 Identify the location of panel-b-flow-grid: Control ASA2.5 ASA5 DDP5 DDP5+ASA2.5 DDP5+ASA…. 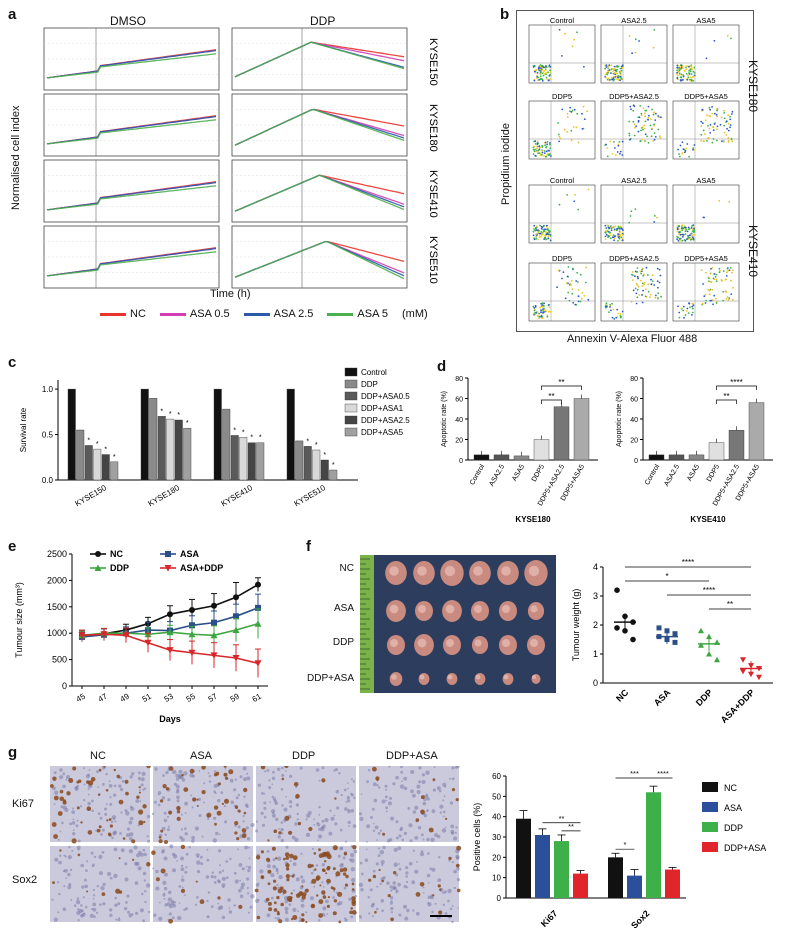
(635, 171).